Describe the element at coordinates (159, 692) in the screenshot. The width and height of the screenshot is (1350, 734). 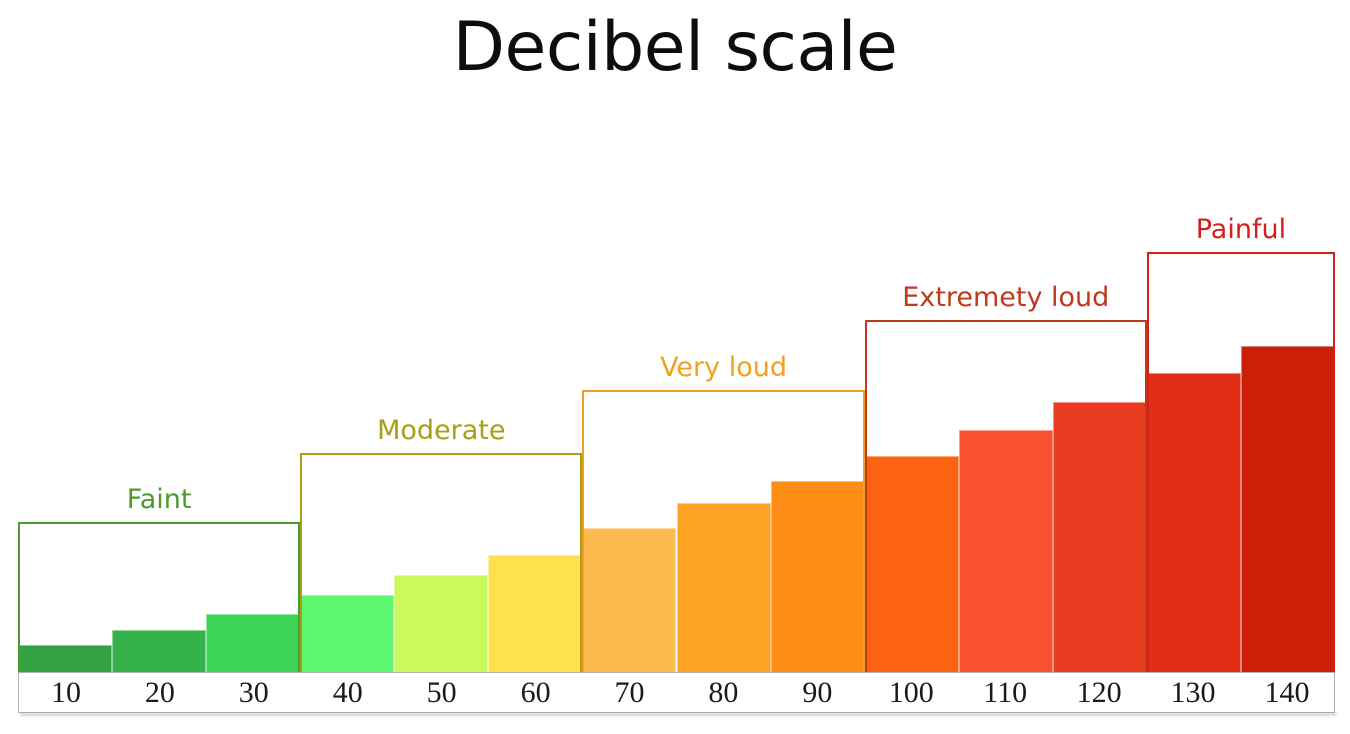
I see `axis-tick-20: 20` at that location.